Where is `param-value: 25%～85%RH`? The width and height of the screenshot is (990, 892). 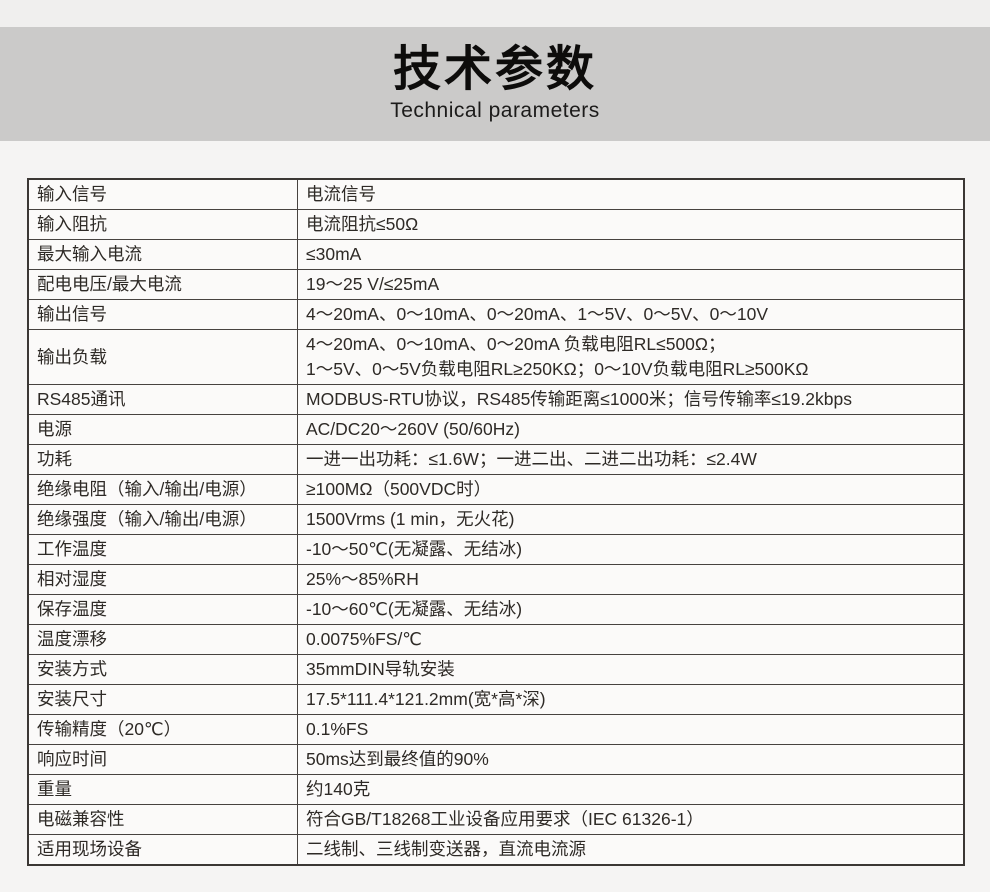
param-value: 25%～85%RH is located at coordinates (631, 579).